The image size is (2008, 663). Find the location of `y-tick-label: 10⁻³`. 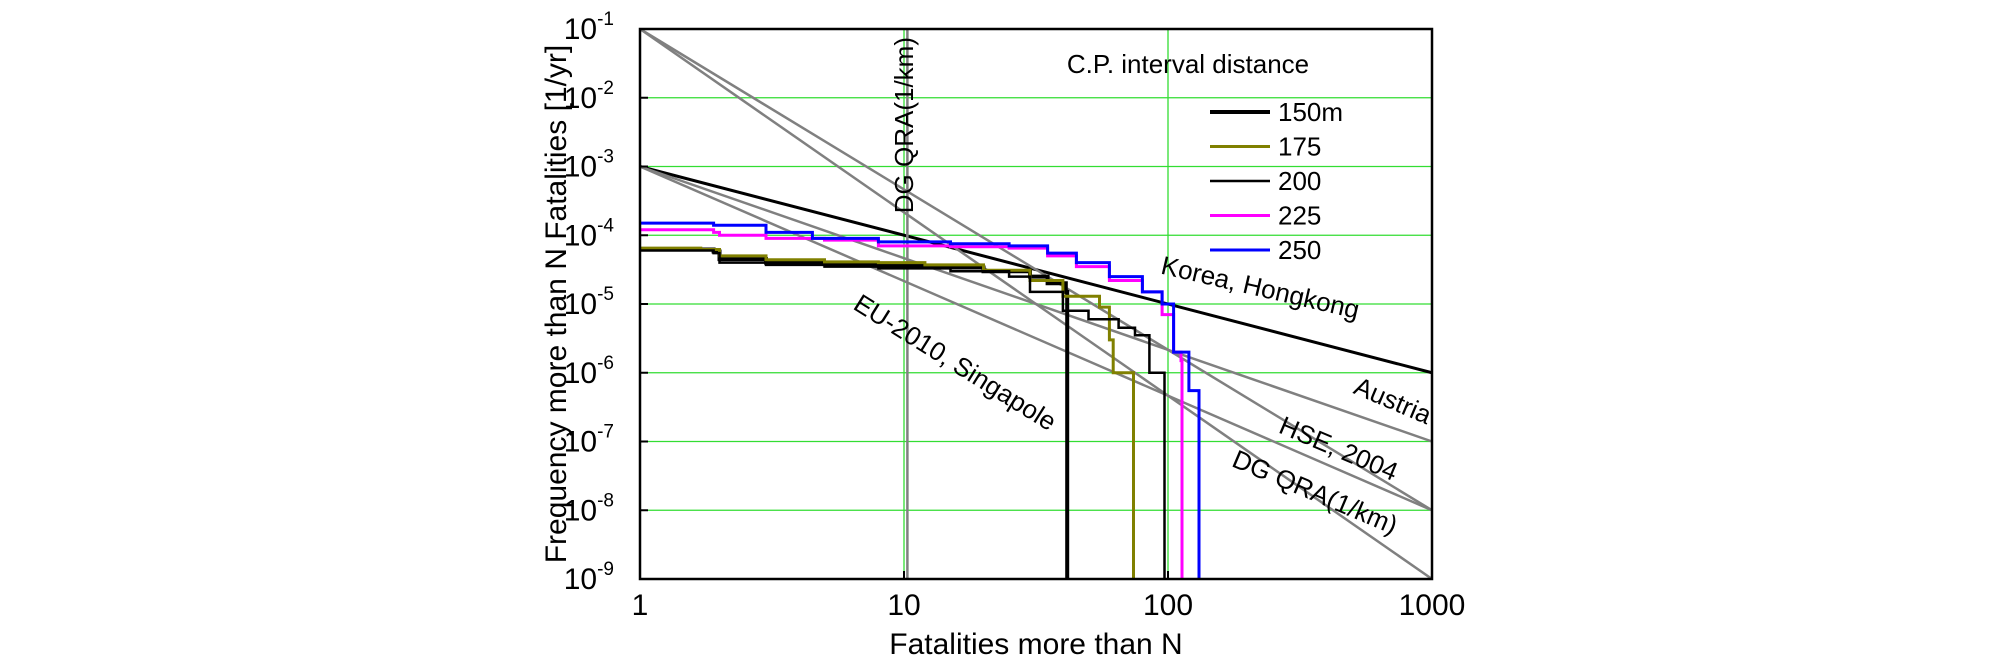

y-tick-label: 10⁻³ is located at coordinates (589, 165).